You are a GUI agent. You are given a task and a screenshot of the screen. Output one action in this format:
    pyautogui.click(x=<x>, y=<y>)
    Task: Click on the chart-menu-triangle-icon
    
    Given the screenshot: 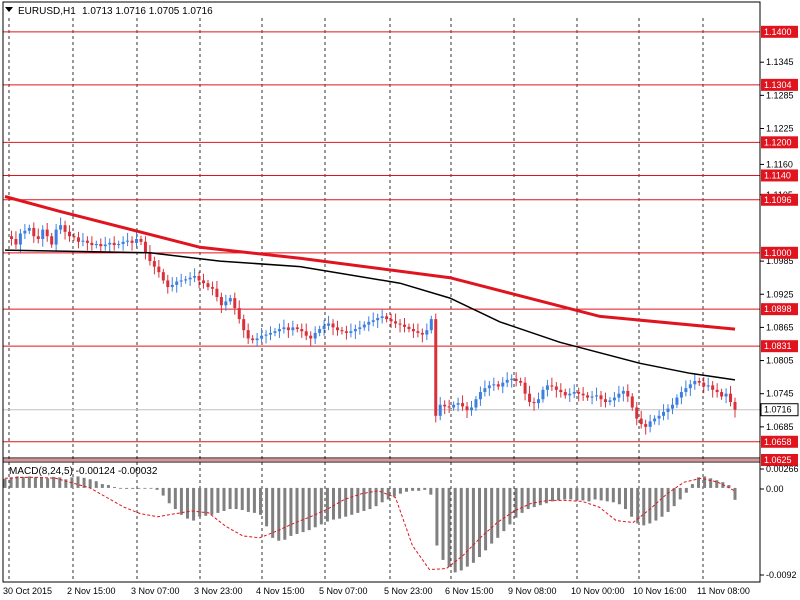 What is the action you would take?
    pyautogui.click(x=9, y=9)
    